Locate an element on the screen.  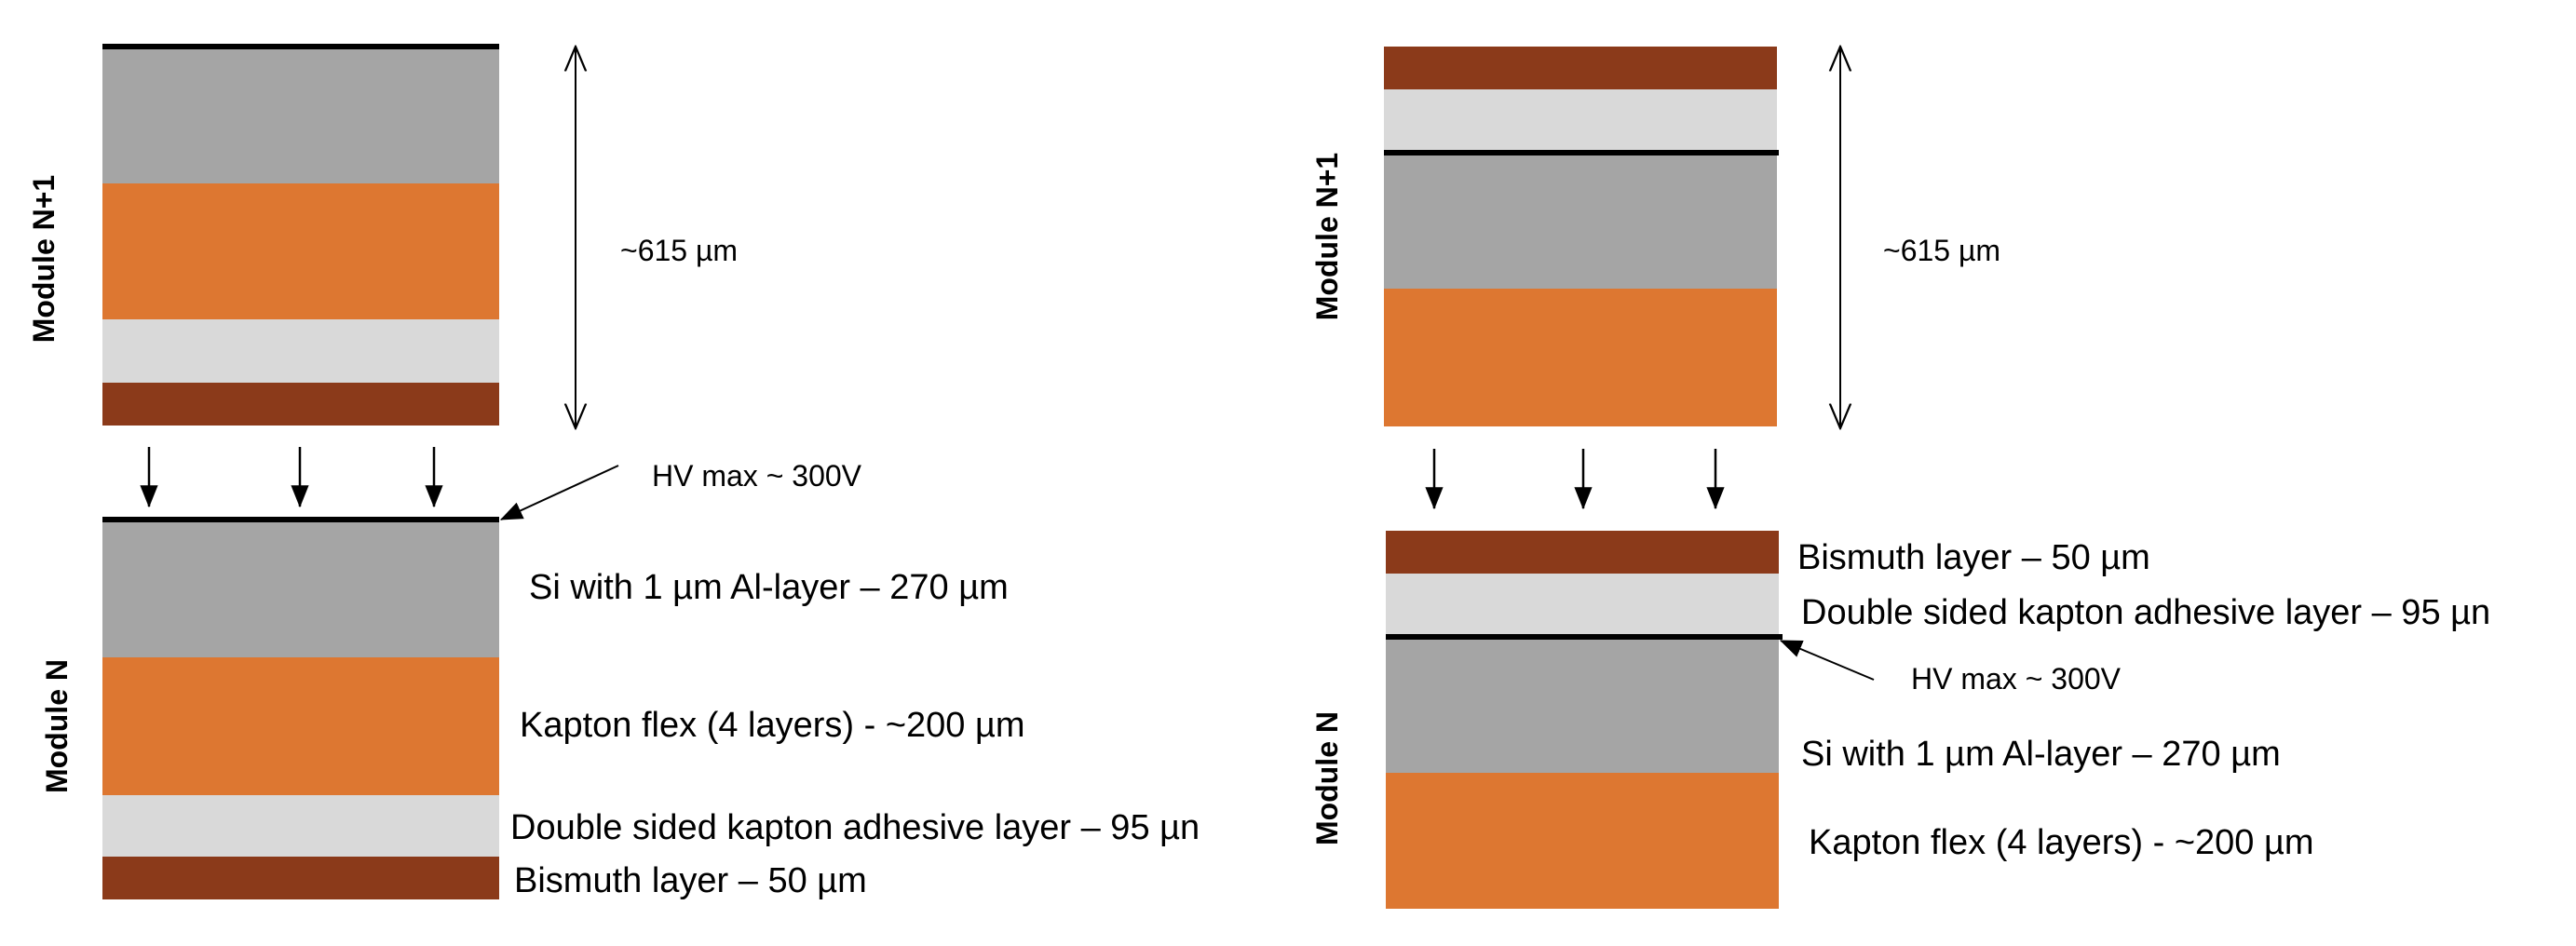
right-module-n1-stack is located at coordinates (1581, 236).